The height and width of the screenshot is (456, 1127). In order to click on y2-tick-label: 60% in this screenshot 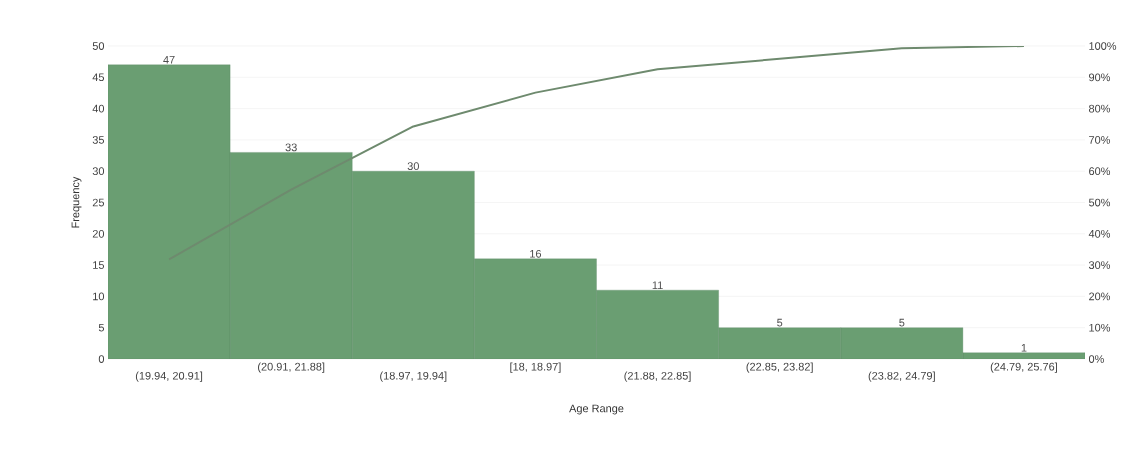, I will do `click(1100, 171)`.